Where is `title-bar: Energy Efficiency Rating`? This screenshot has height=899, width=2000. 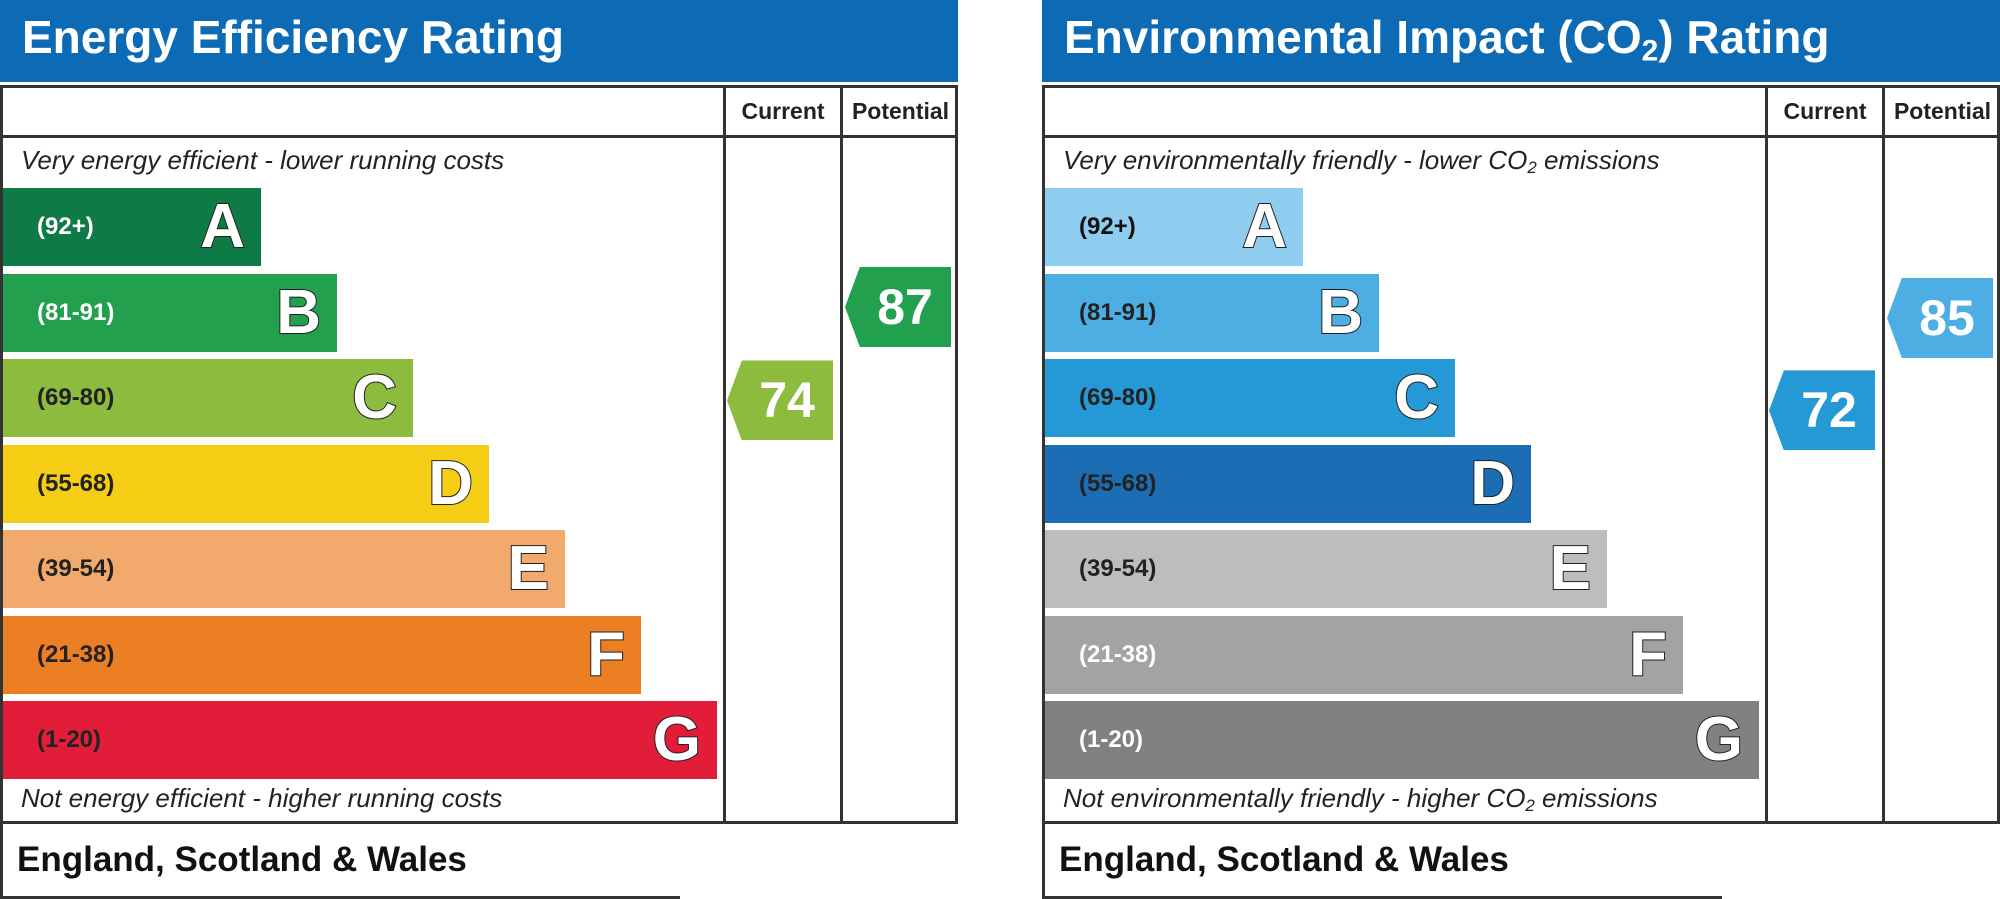 title-bar: Energy Efficiency Rating is located at coordinates (479, 41).